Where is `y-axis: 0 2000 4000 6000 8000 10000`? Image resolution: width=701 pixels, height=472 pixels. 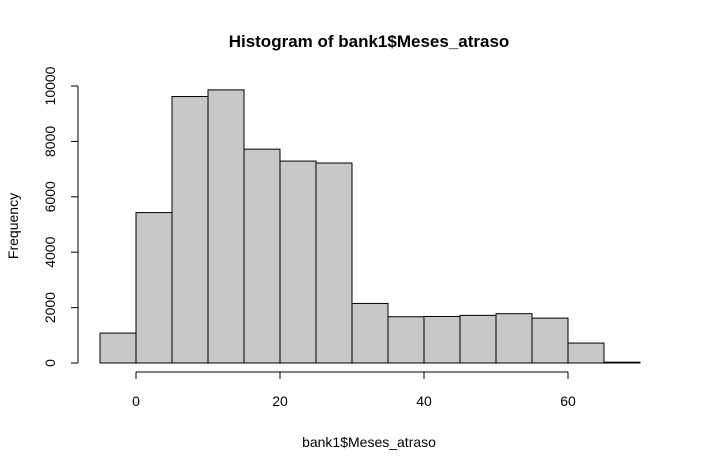
y-axis: 0 2000 4000 6000 8000 10000 is located at coordinates (60, 216).